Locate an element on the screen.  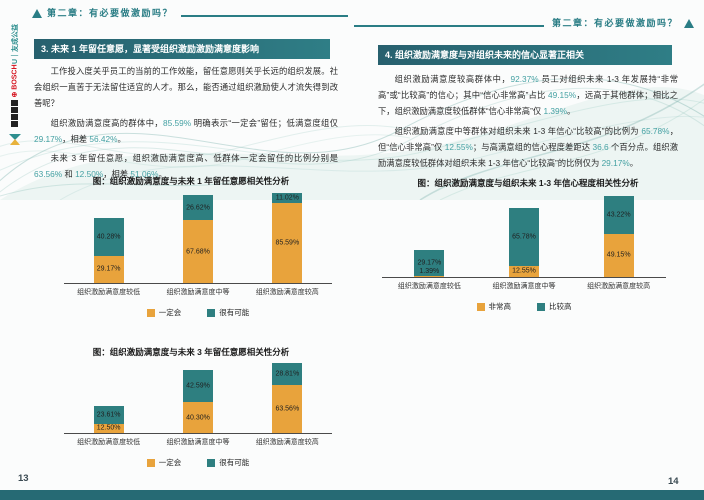
hourglass-logo-icon is located at coordinates (15, 140).